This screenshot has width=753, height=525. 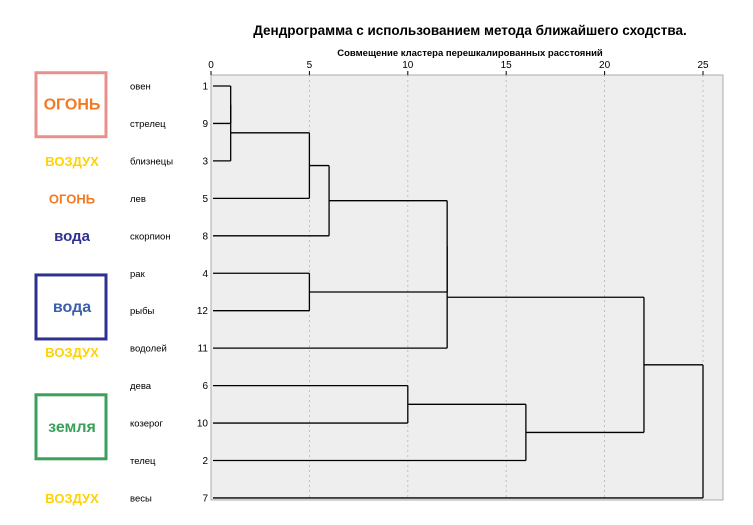 I want to click on leaf-id: 3, so click(x=205, y=161).